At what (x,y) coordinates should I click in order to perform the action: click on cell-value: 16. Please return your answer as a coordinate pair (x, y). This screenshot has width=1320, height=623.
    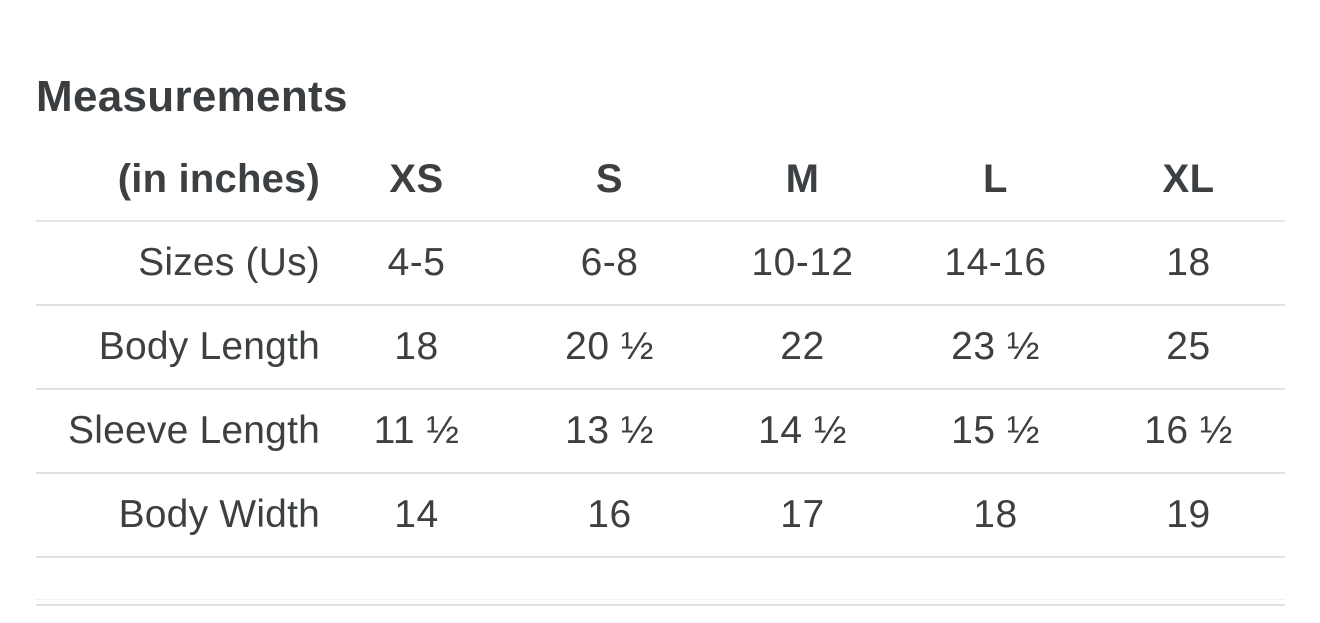
    Looking at the image, I should click on (609, 514).